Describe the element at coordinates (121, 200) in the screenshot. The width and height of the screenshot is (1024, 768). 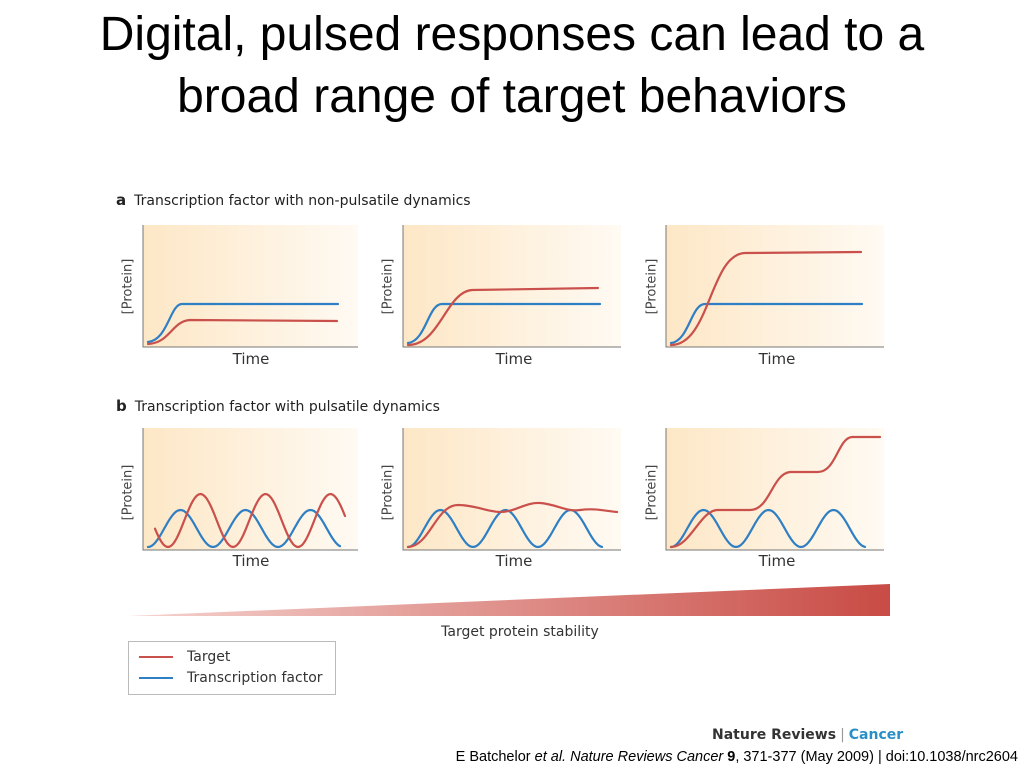
I see `section-a-letter: a` at that location.